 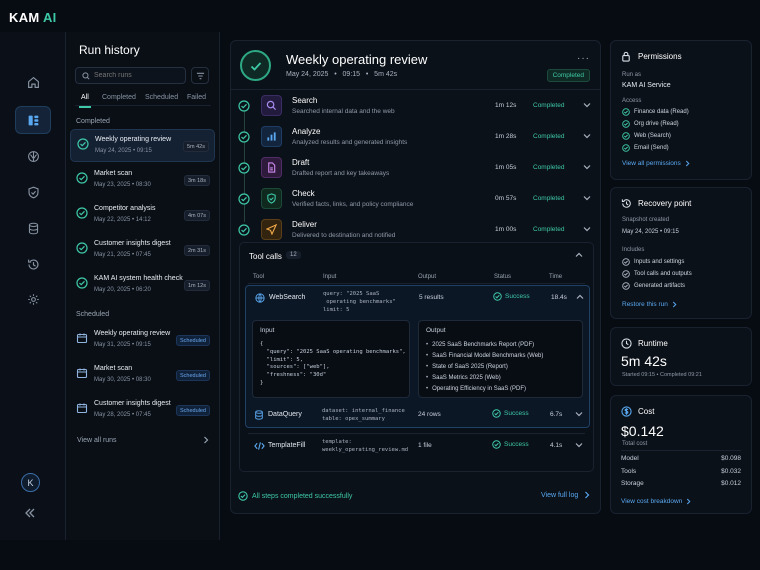 I want to click on view-cost-breakdown-link: View cost breakdown, so click(x=656, y=501).